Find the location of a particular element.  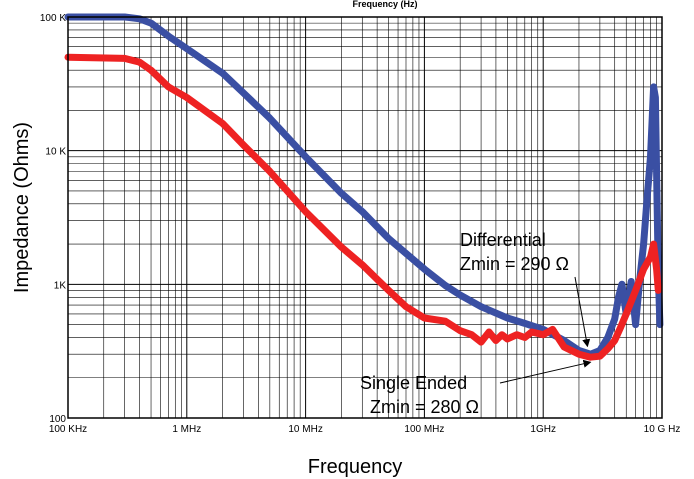

top-axis-title: Frequency (Hz) is located at coordinates (384, 4).